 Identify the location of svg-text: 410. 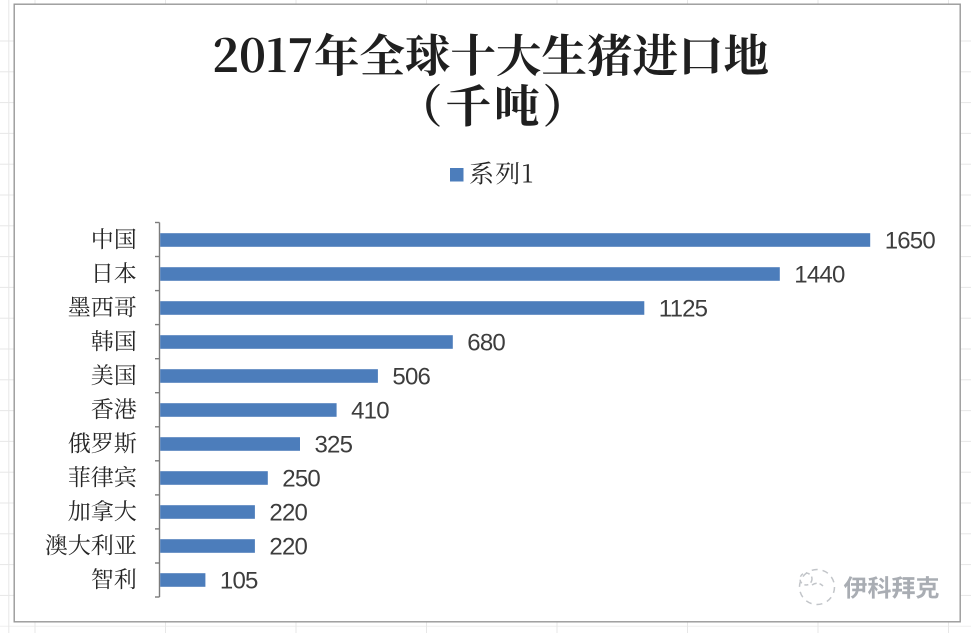
(370, 411).